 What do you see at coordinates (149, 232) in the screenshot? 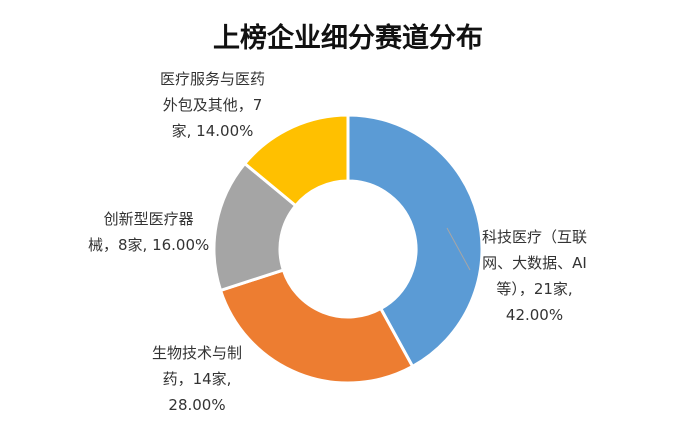
I see `data-label-medical-devices: 创新型医疗器 械，8家, 16.00%` at bounding box center [149, 232].